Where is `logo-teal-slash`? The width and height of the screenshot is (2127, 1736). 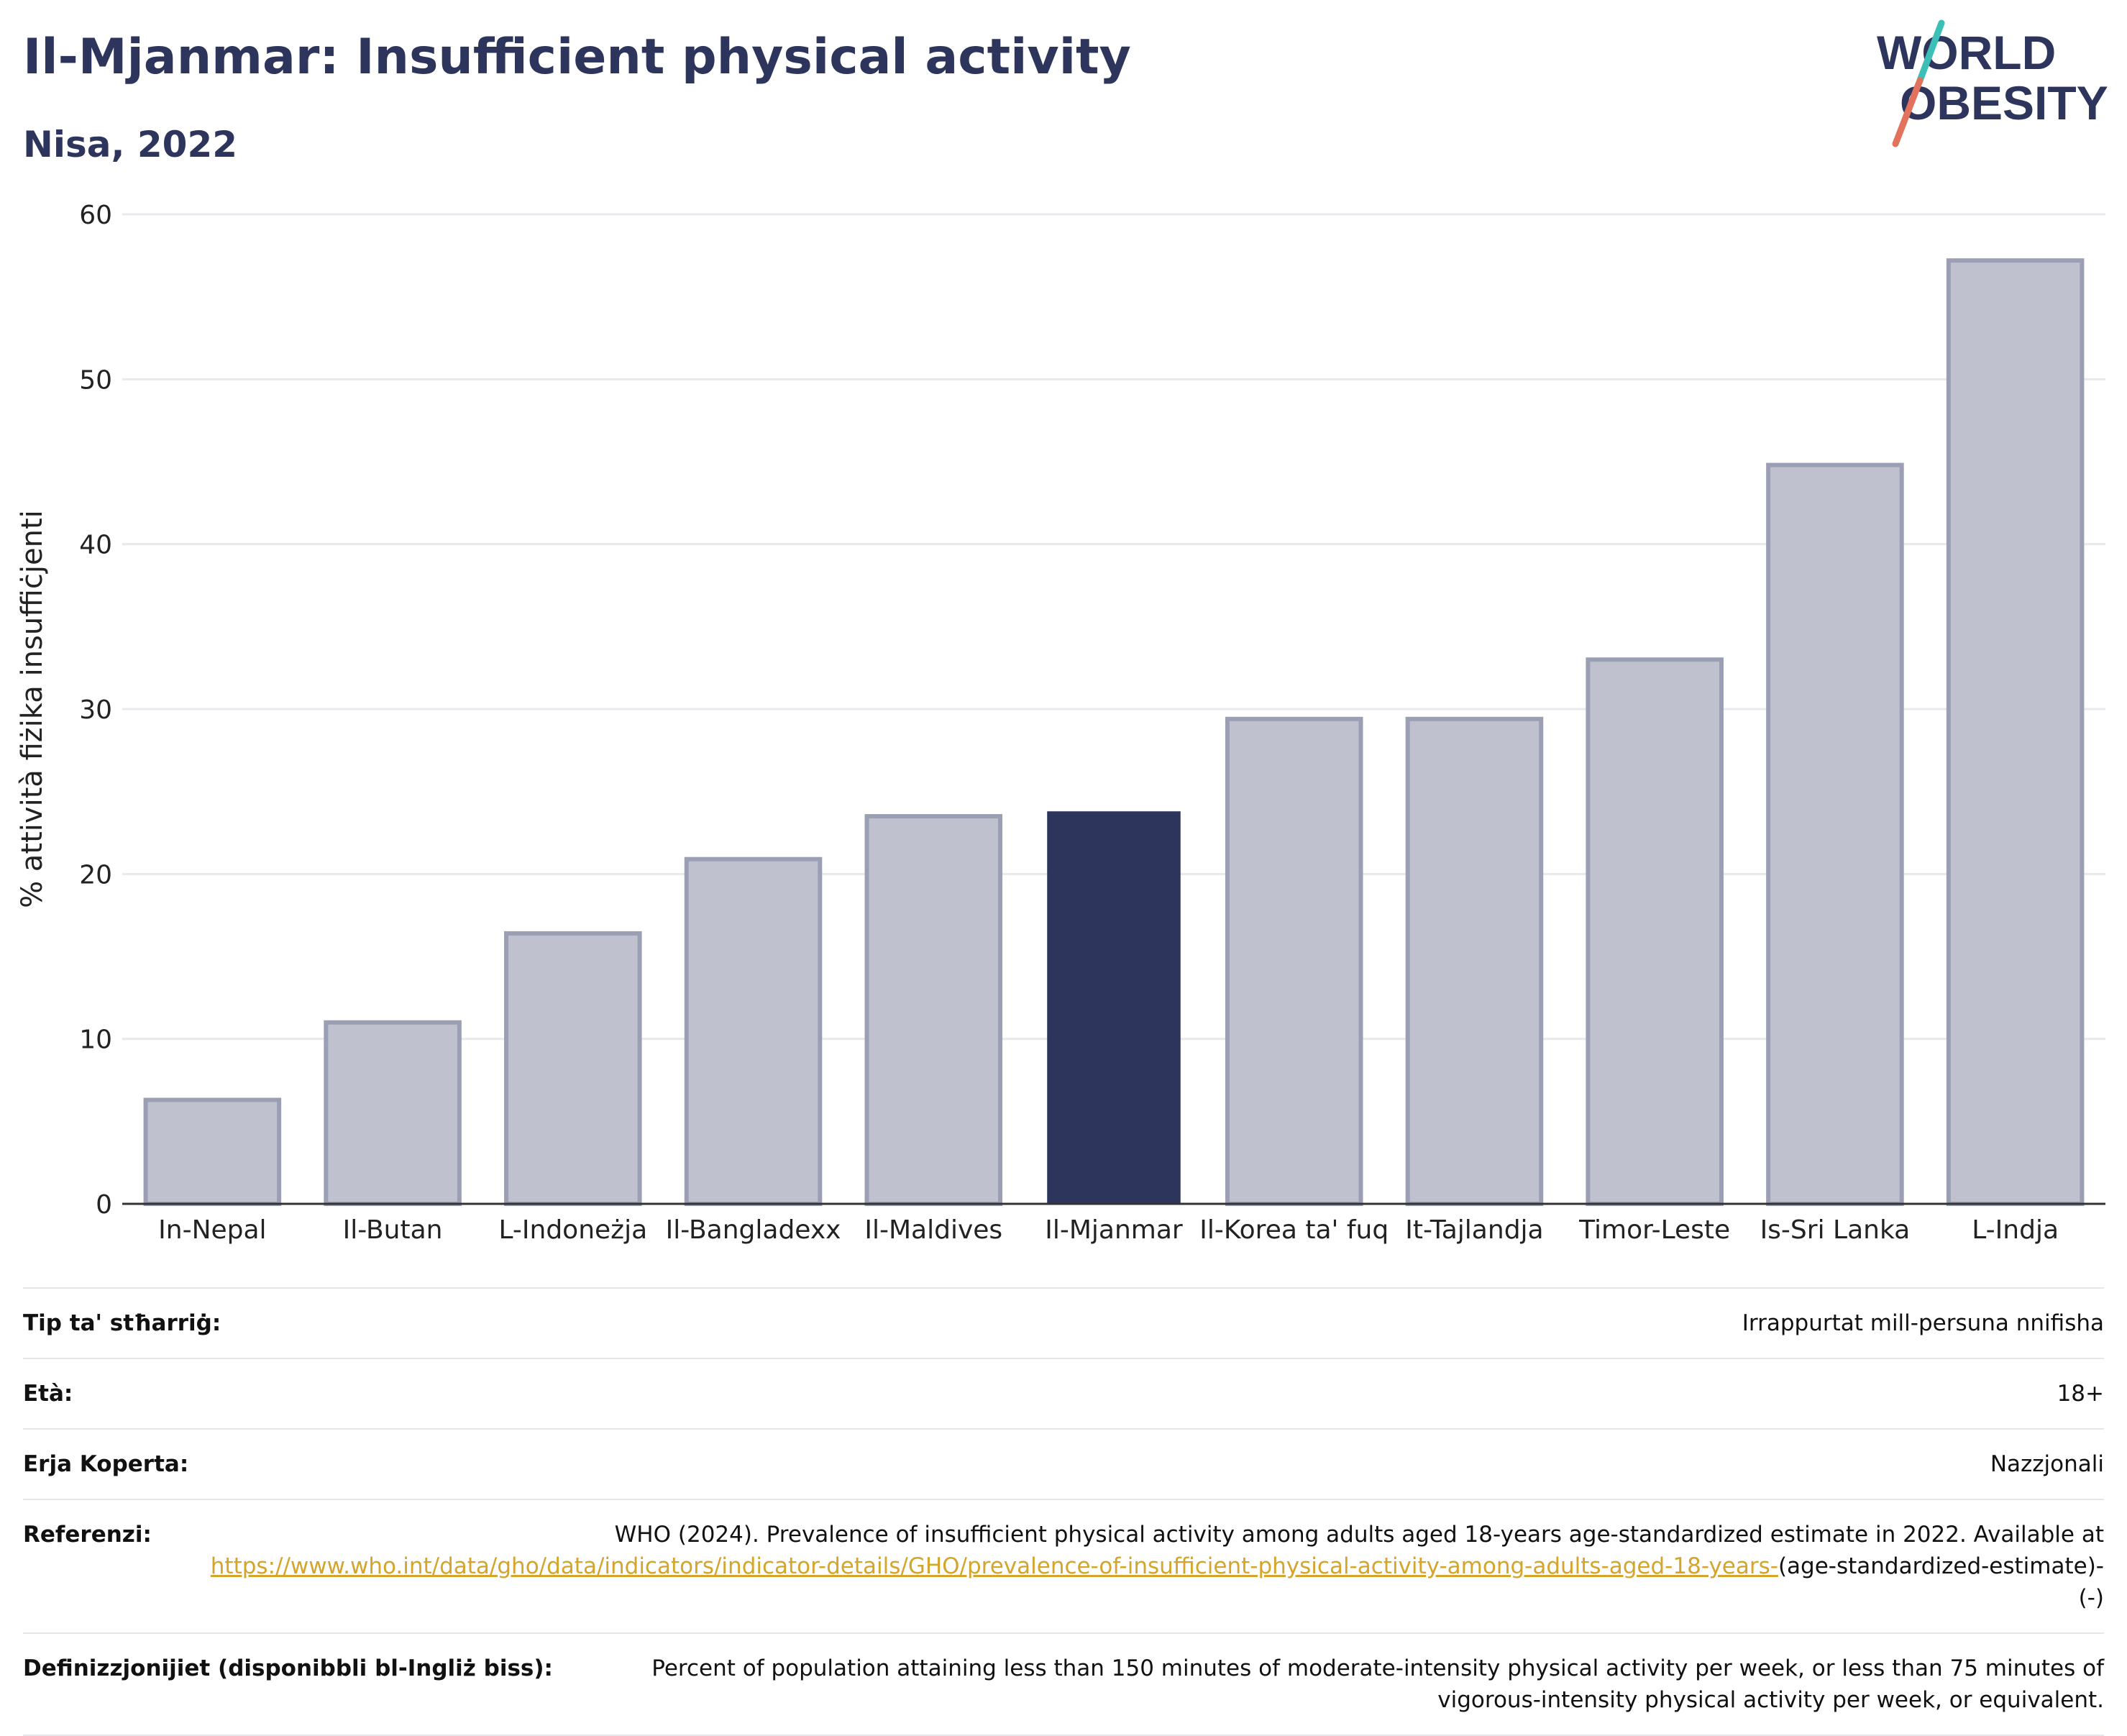
logo-teal-slash is located at coordinates (1931, 51).